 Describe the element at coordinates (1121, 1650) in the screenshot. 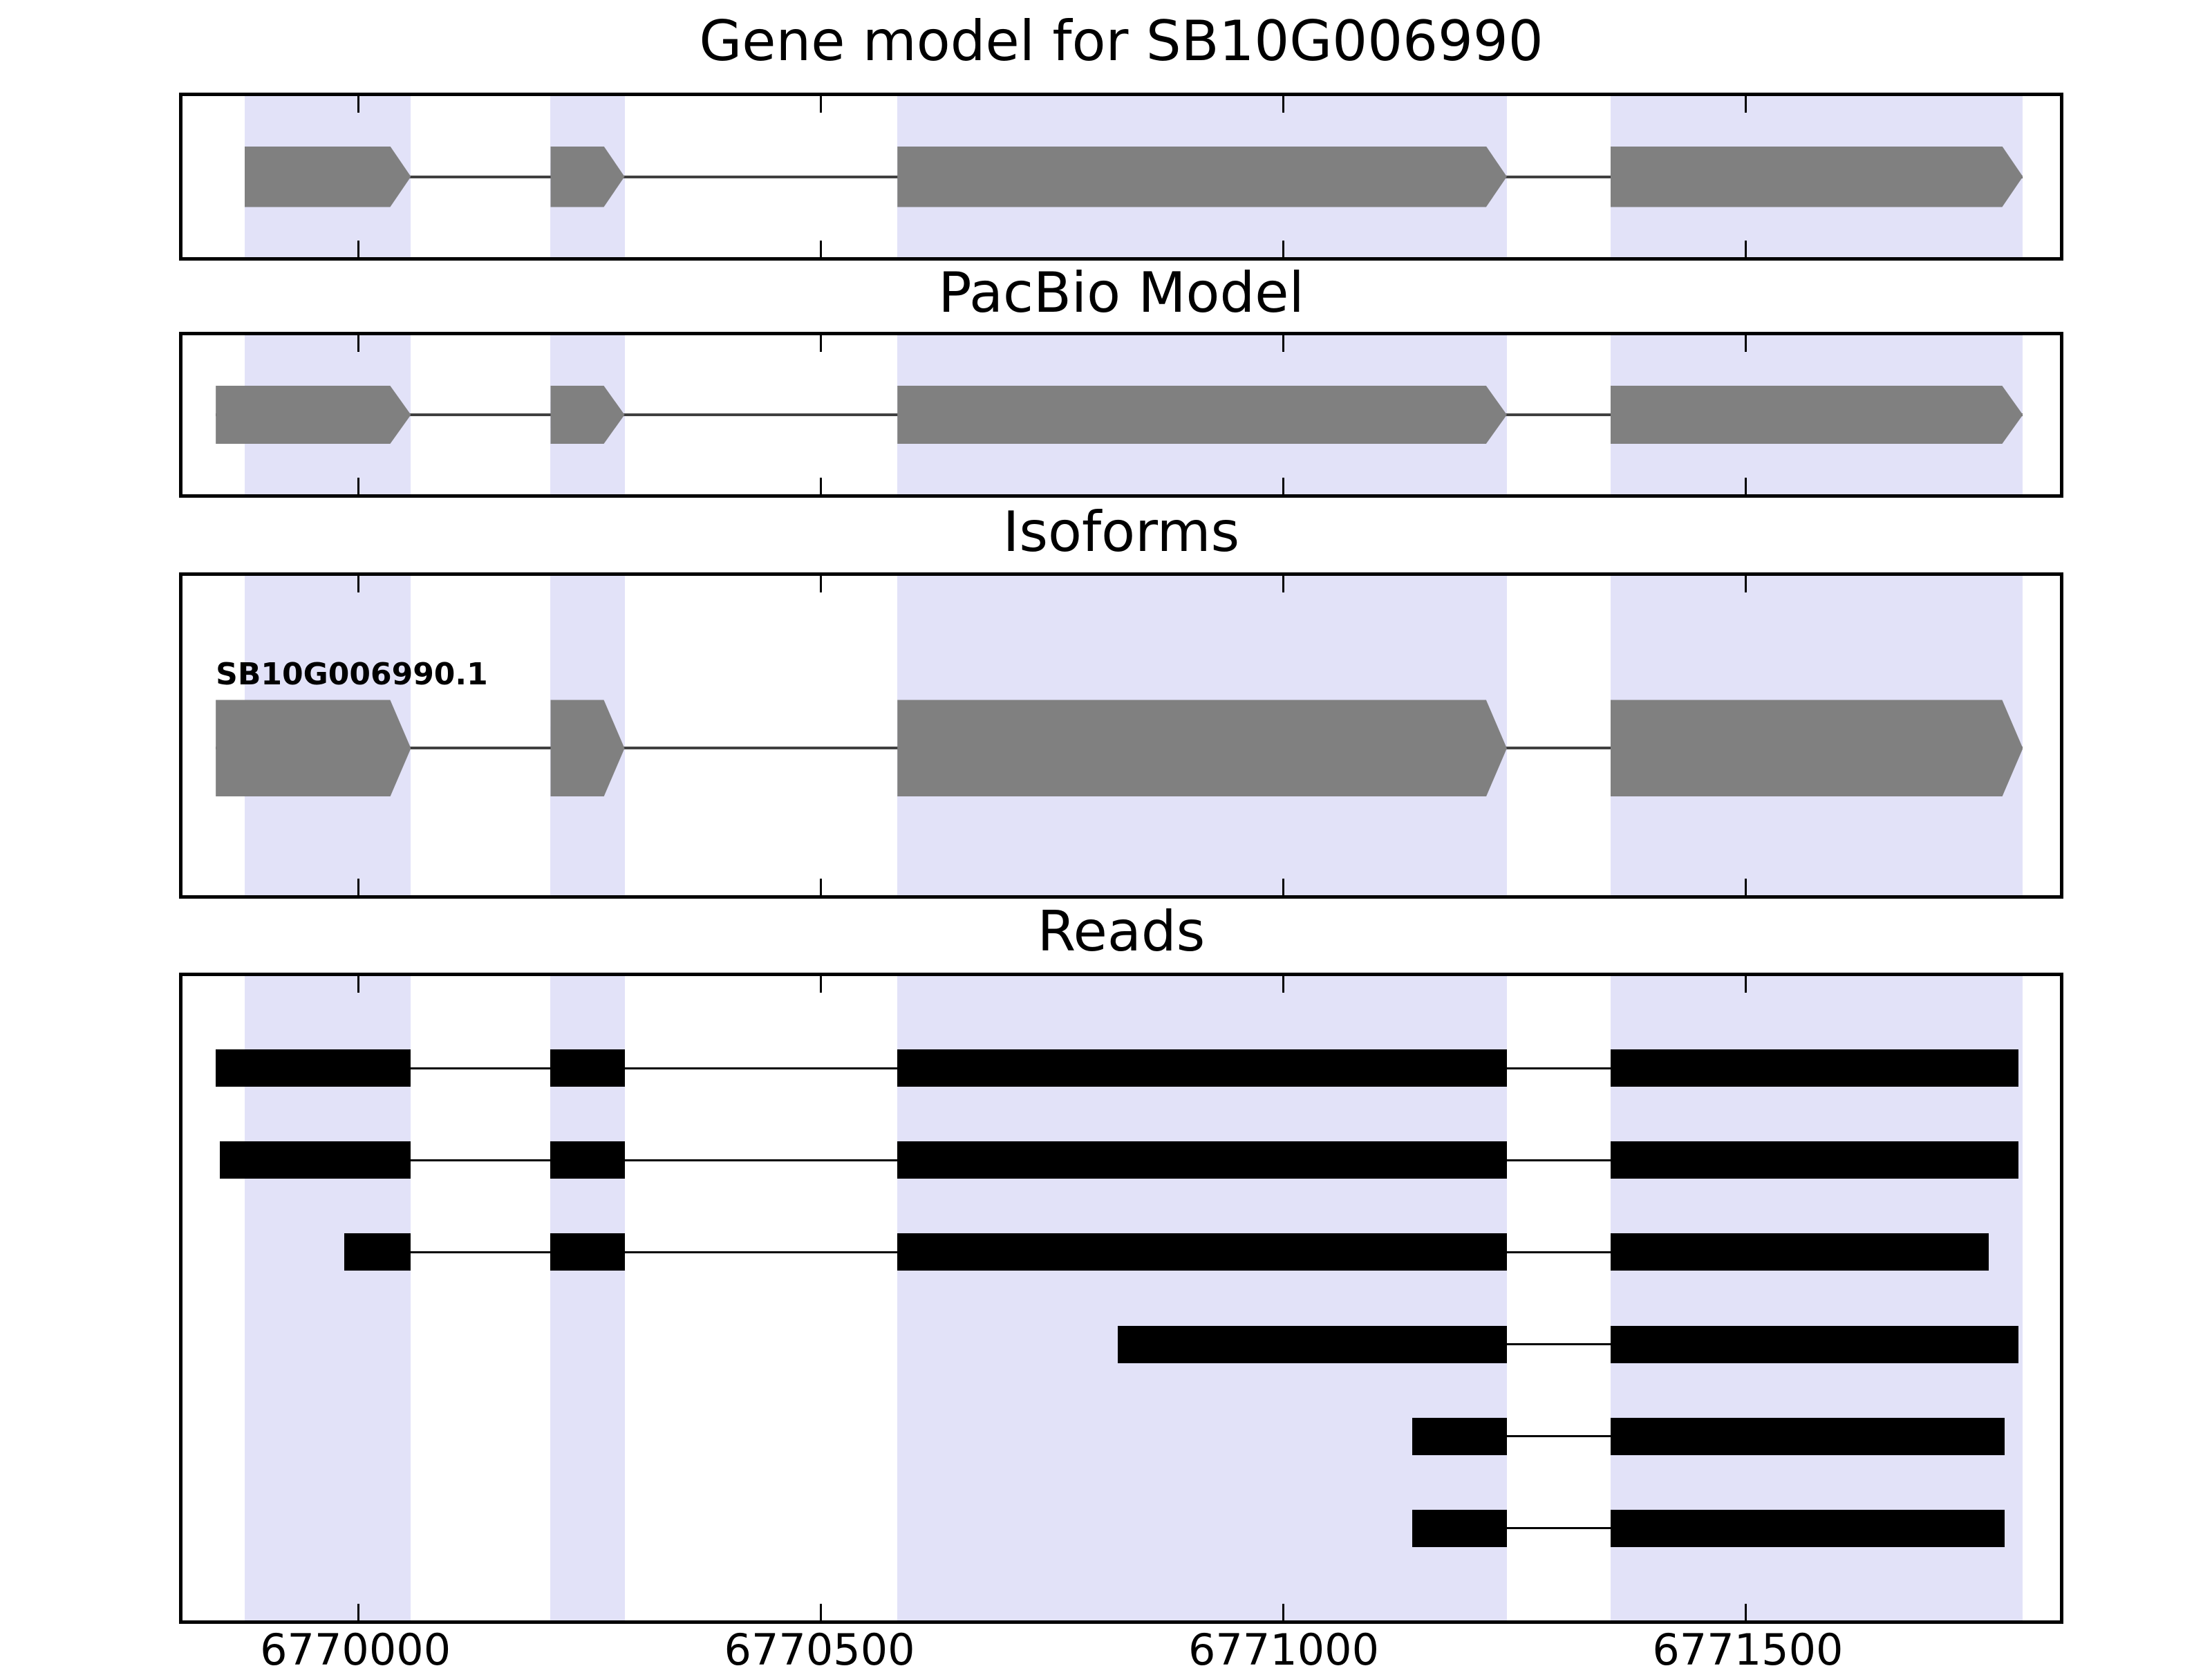

I see `x-axis: 6770000 6770500 6771000 6771500` at that location.